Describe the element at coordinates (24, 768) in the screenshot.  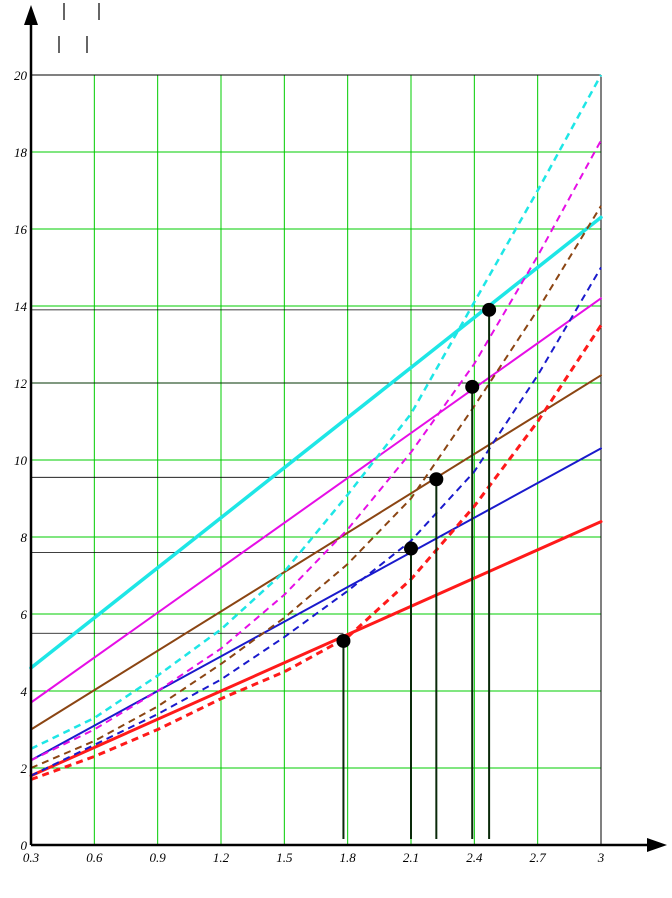
I see `y-tick-label: 2` at that location.